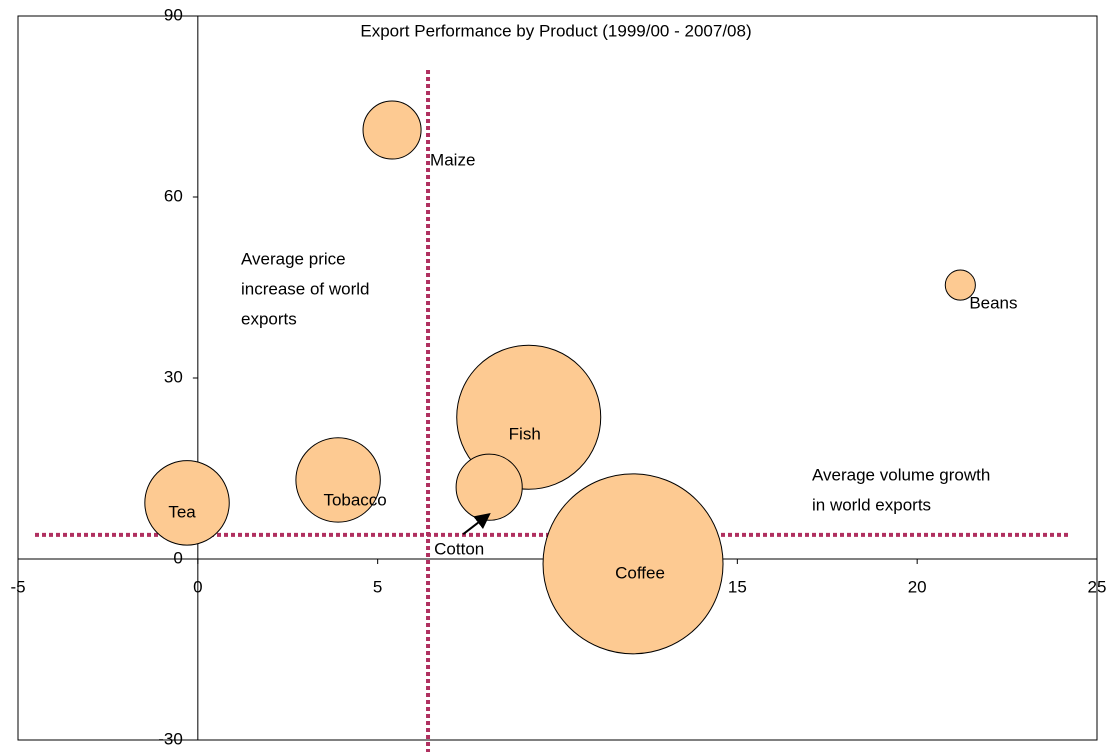 The image size is (1115, 755). What do you see at coordinates (177, 557) in the screenshot?
I see `y-tick-label: 0` at bounding box center [177, 557].